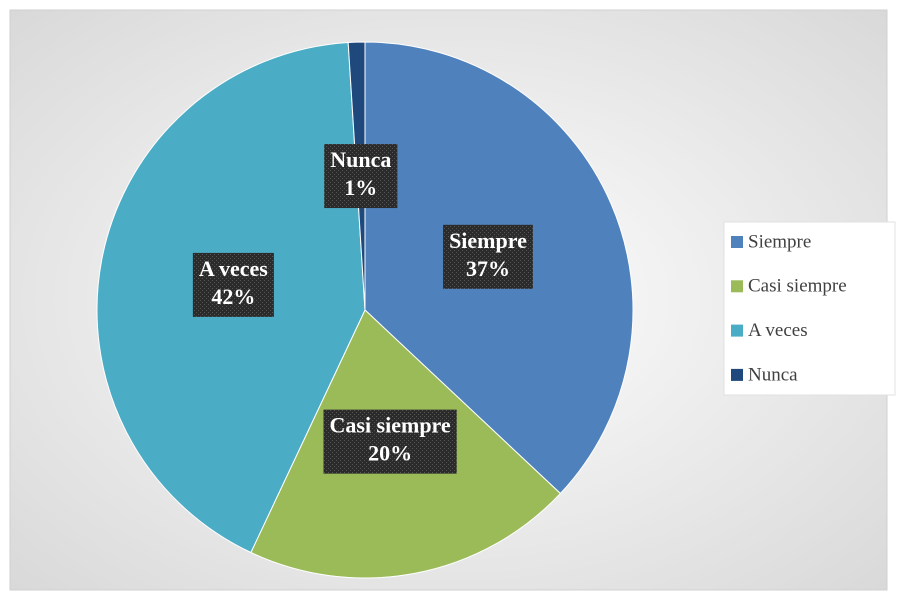 Image resolution: width=899 pixels, height=601 pixels. I want to click on data-label-category: Nunca, so click(360, 159).